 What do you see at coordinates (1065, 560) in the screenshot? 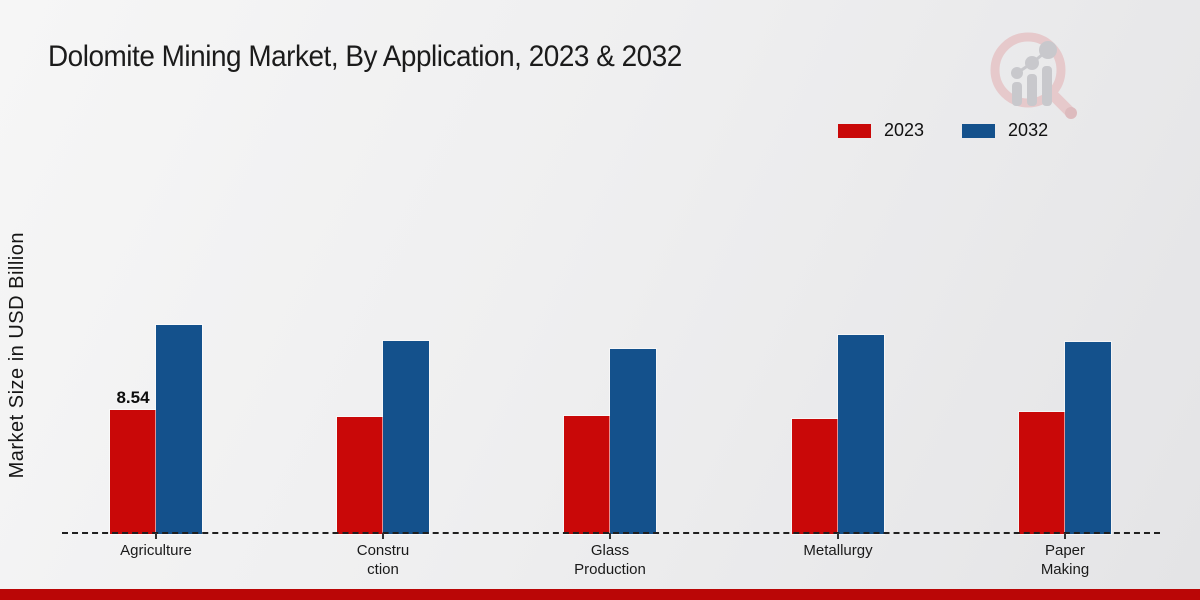
I see `category-label-paper-making: Paper Making` at bounding box center [1065, 560].